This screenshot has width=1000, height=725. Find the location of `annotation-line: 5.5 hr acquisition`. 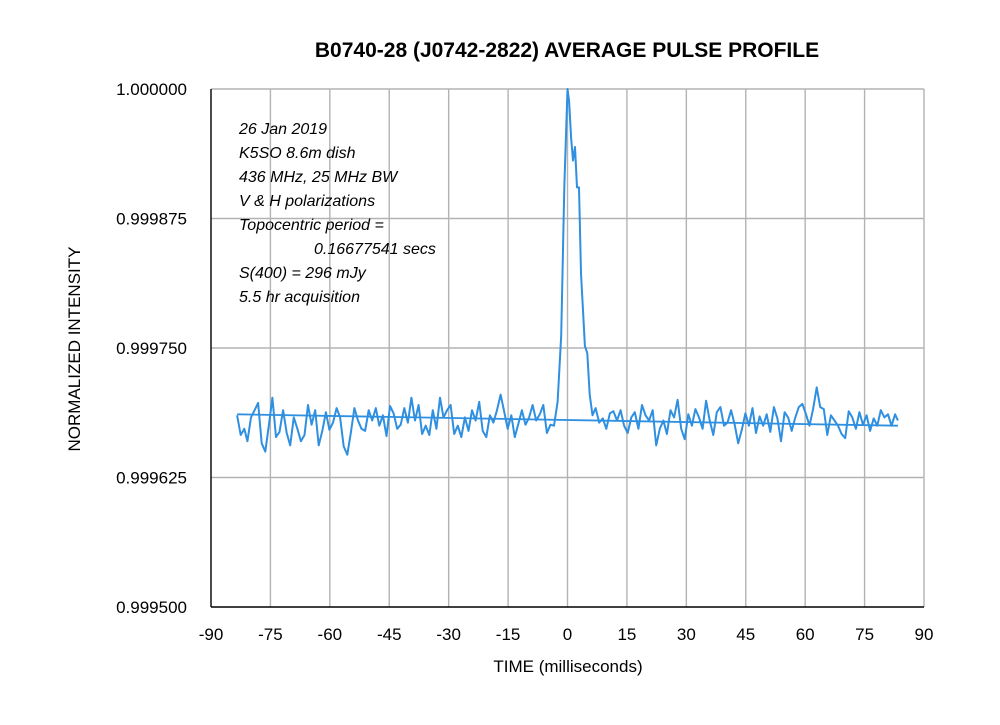

annotation-line: 5.5 hr acquisition is located at coordinates (299, 297).